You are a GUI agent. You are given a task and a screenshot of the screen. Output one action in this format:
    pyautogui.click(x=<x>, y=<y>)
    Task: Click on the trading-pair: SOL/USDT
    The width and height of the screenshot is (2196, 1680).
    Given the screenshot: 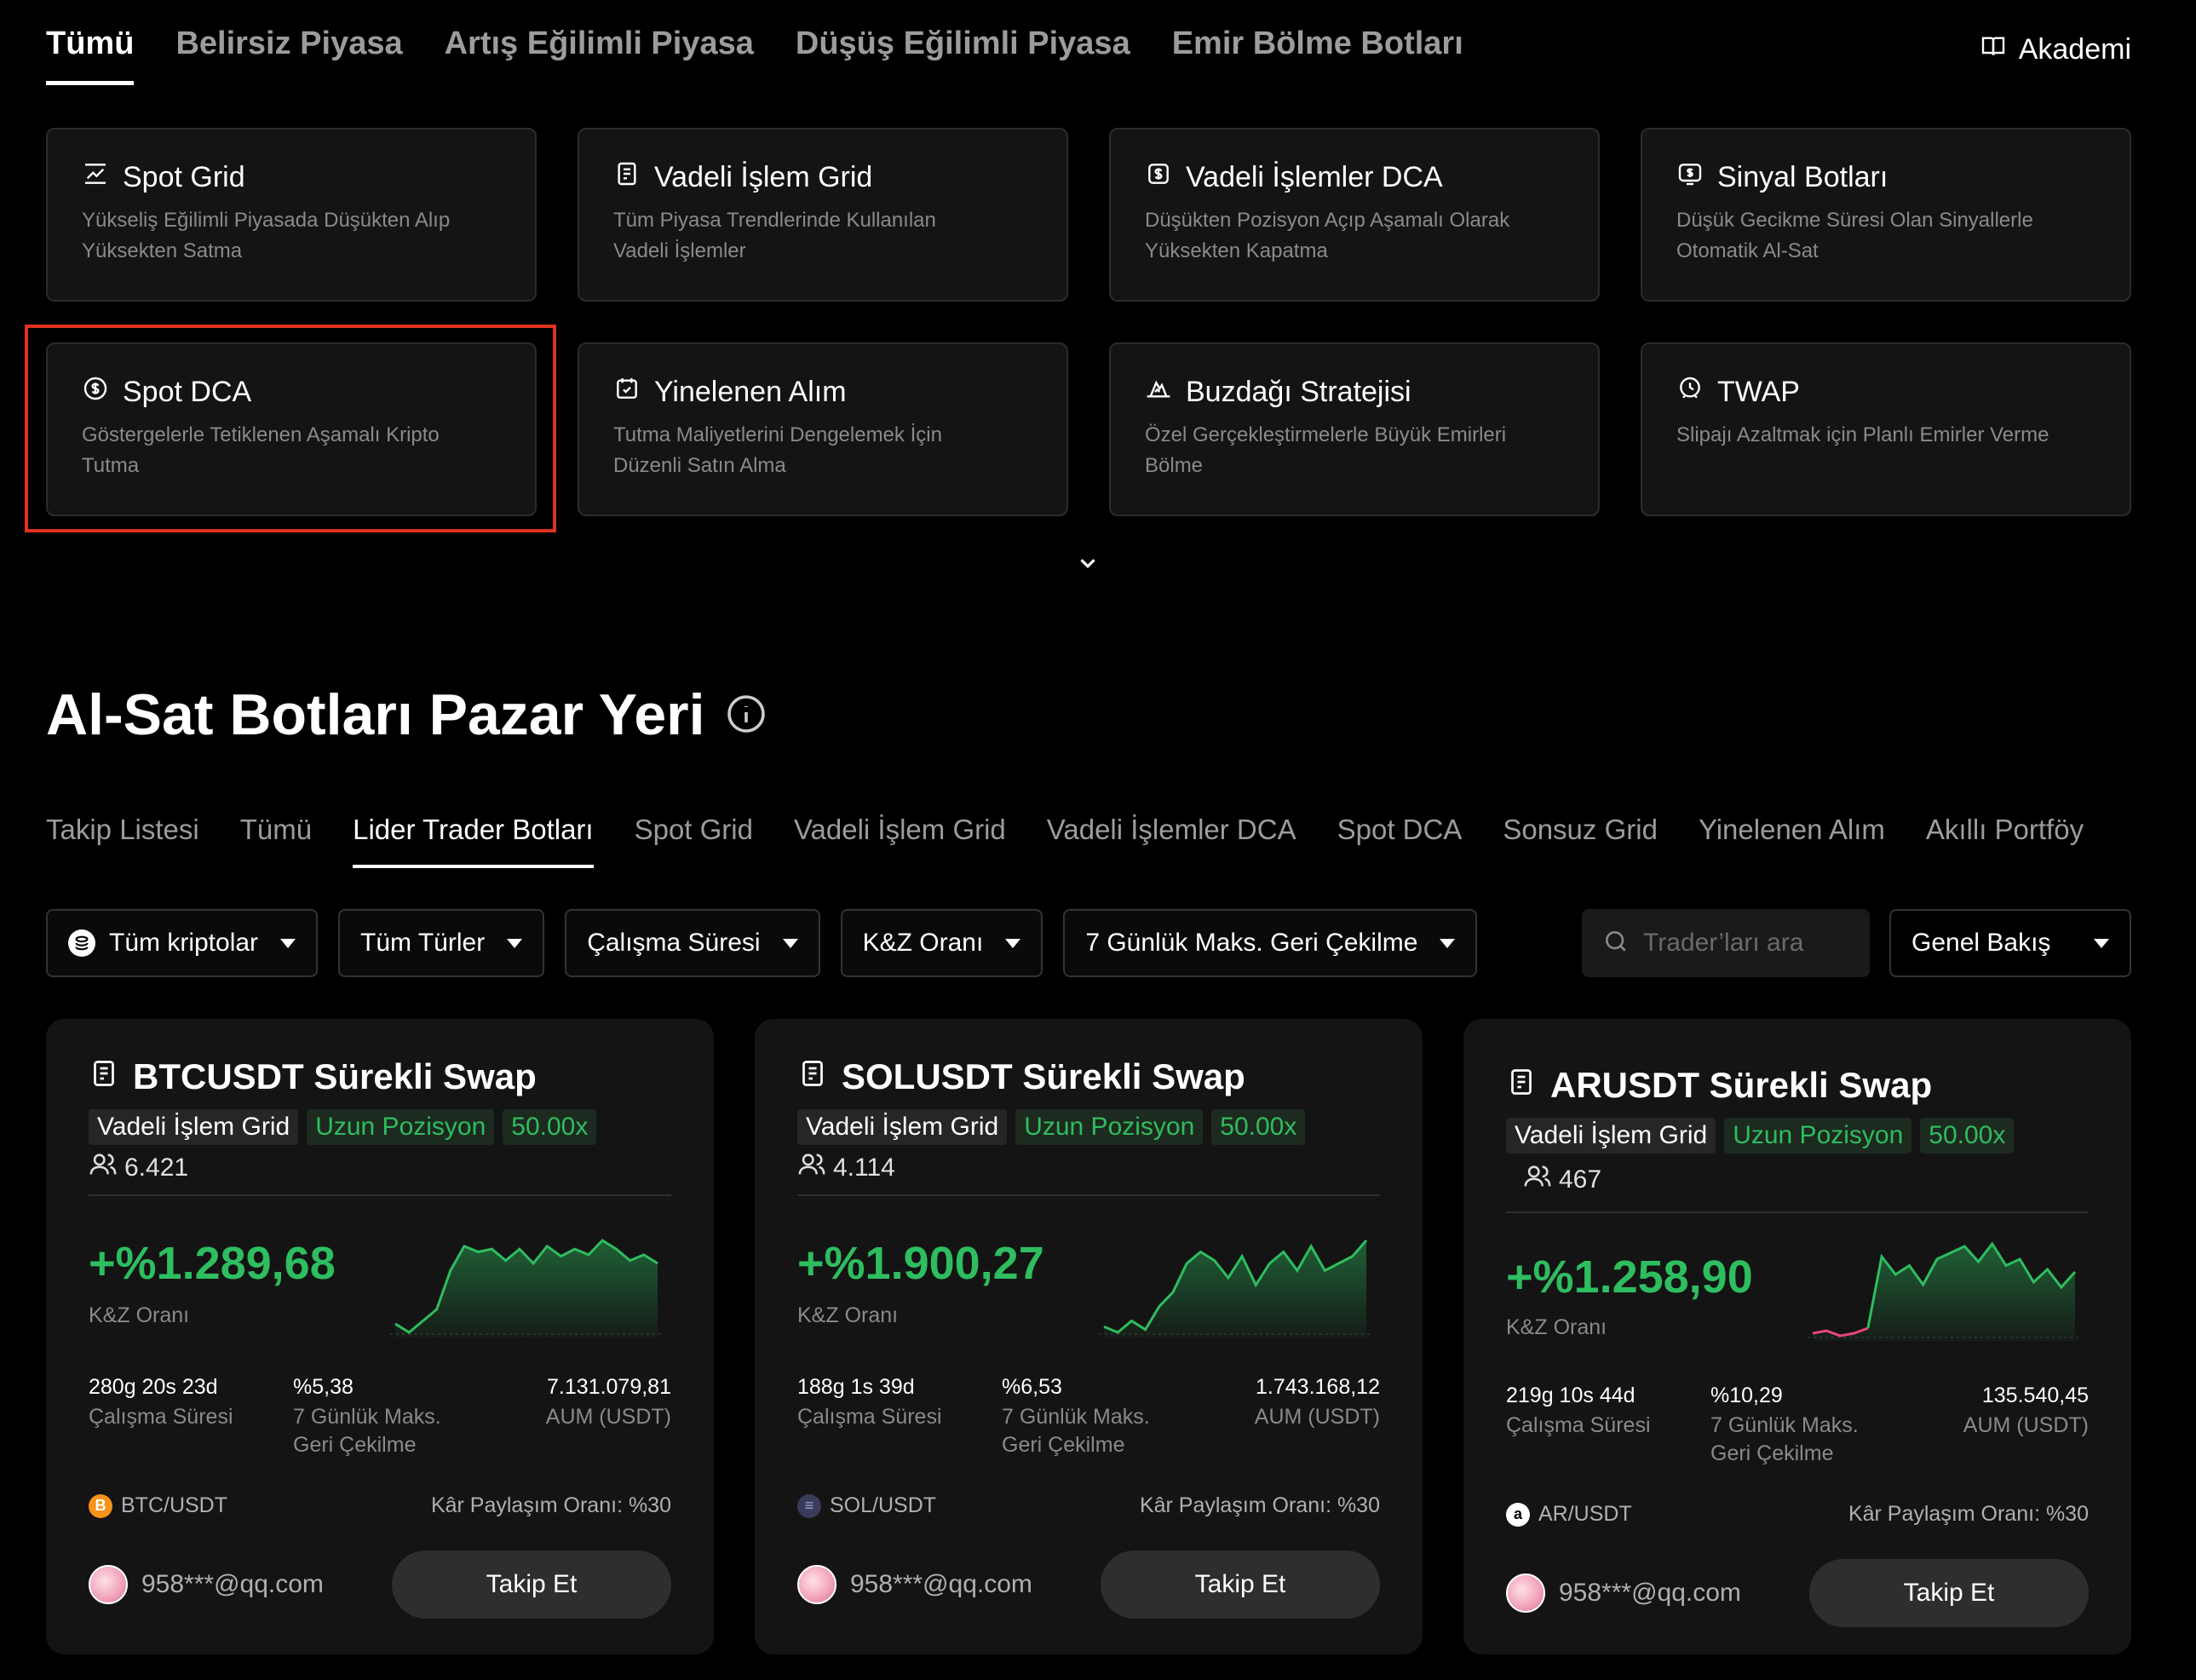 What is the action you would take?
    pyautogui.click(x=883, y=1505)
    